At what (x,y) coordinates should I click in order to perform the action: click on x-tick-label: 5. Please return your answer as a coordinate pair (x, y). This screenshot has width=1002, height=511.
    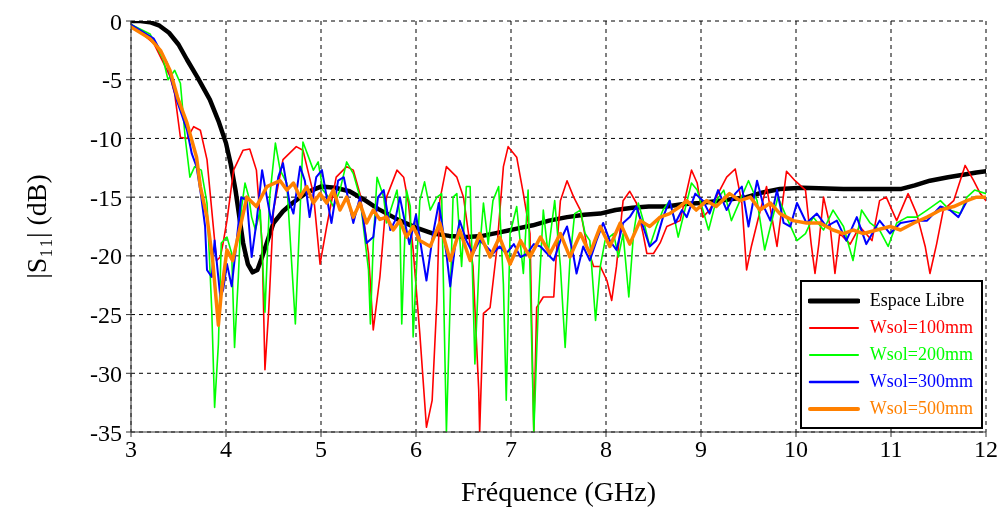
    Looking at the image, I should click on (321, 449).